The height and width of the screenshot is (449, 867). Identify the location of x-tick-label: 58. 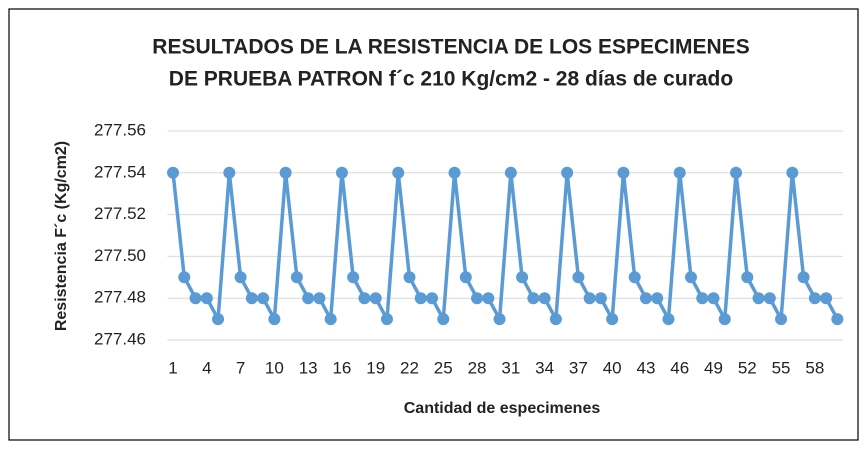
(814, 367).